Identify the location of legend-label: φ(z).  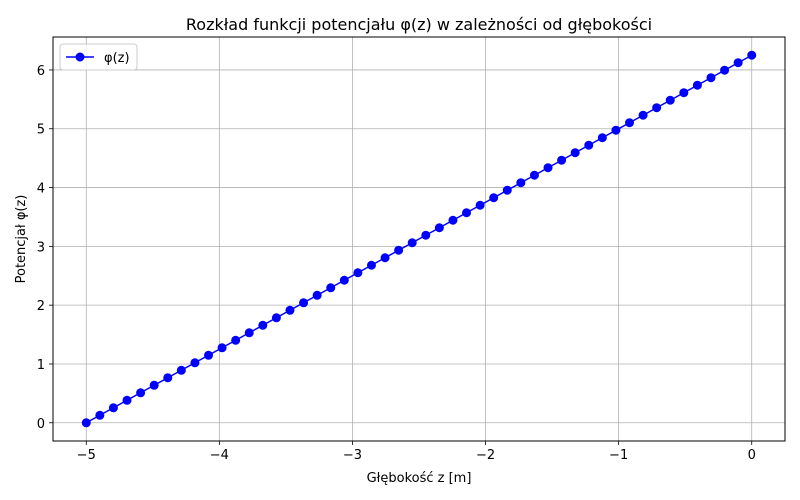
(117, 58).